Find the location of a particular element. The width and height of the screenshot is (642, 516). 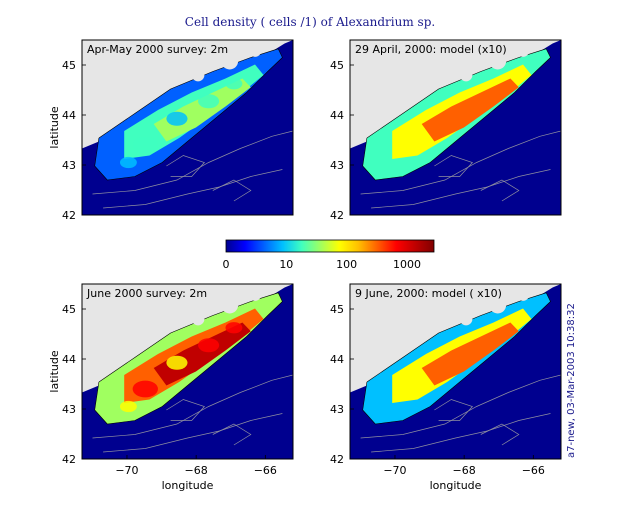

colorbar-tick-label: 0 is located at coordinates (226, 264).